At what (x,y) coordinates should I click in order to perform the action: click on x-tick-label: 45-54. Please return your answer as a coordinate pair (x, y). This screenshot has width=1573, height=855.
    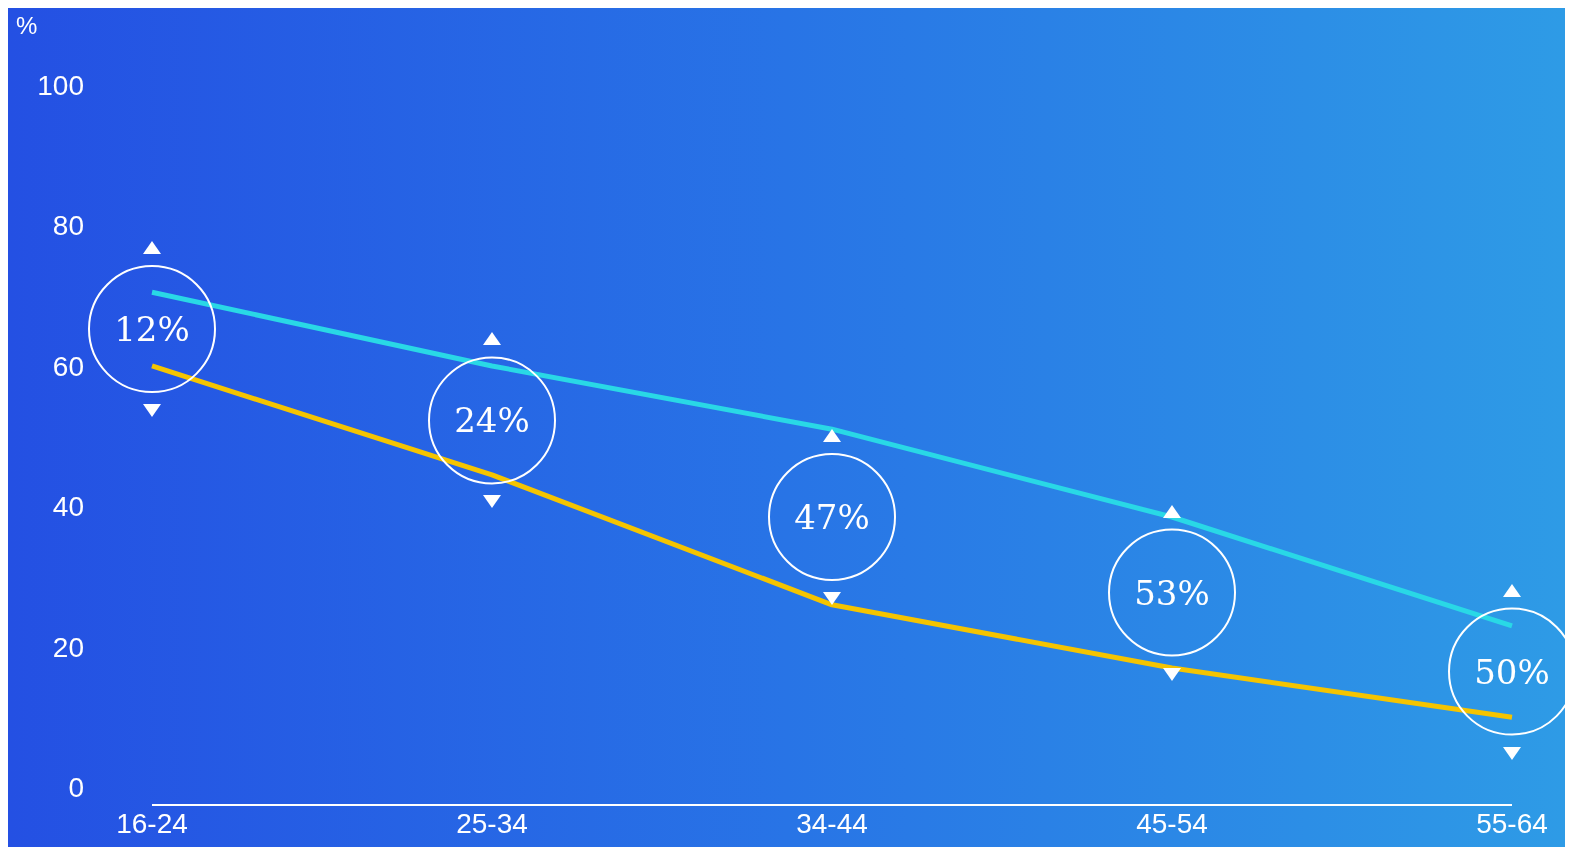
    Looking at the image, I should click on (1172, 823).